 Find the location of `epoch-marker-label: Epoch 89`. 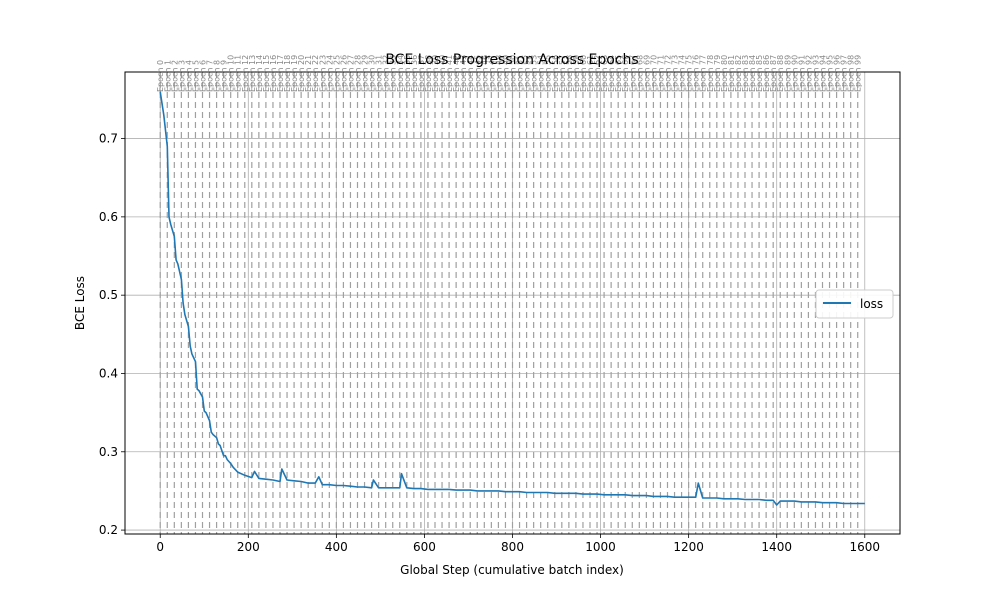

epoch-marker-label: Epoch 89 is located at coordinates (787, 73).